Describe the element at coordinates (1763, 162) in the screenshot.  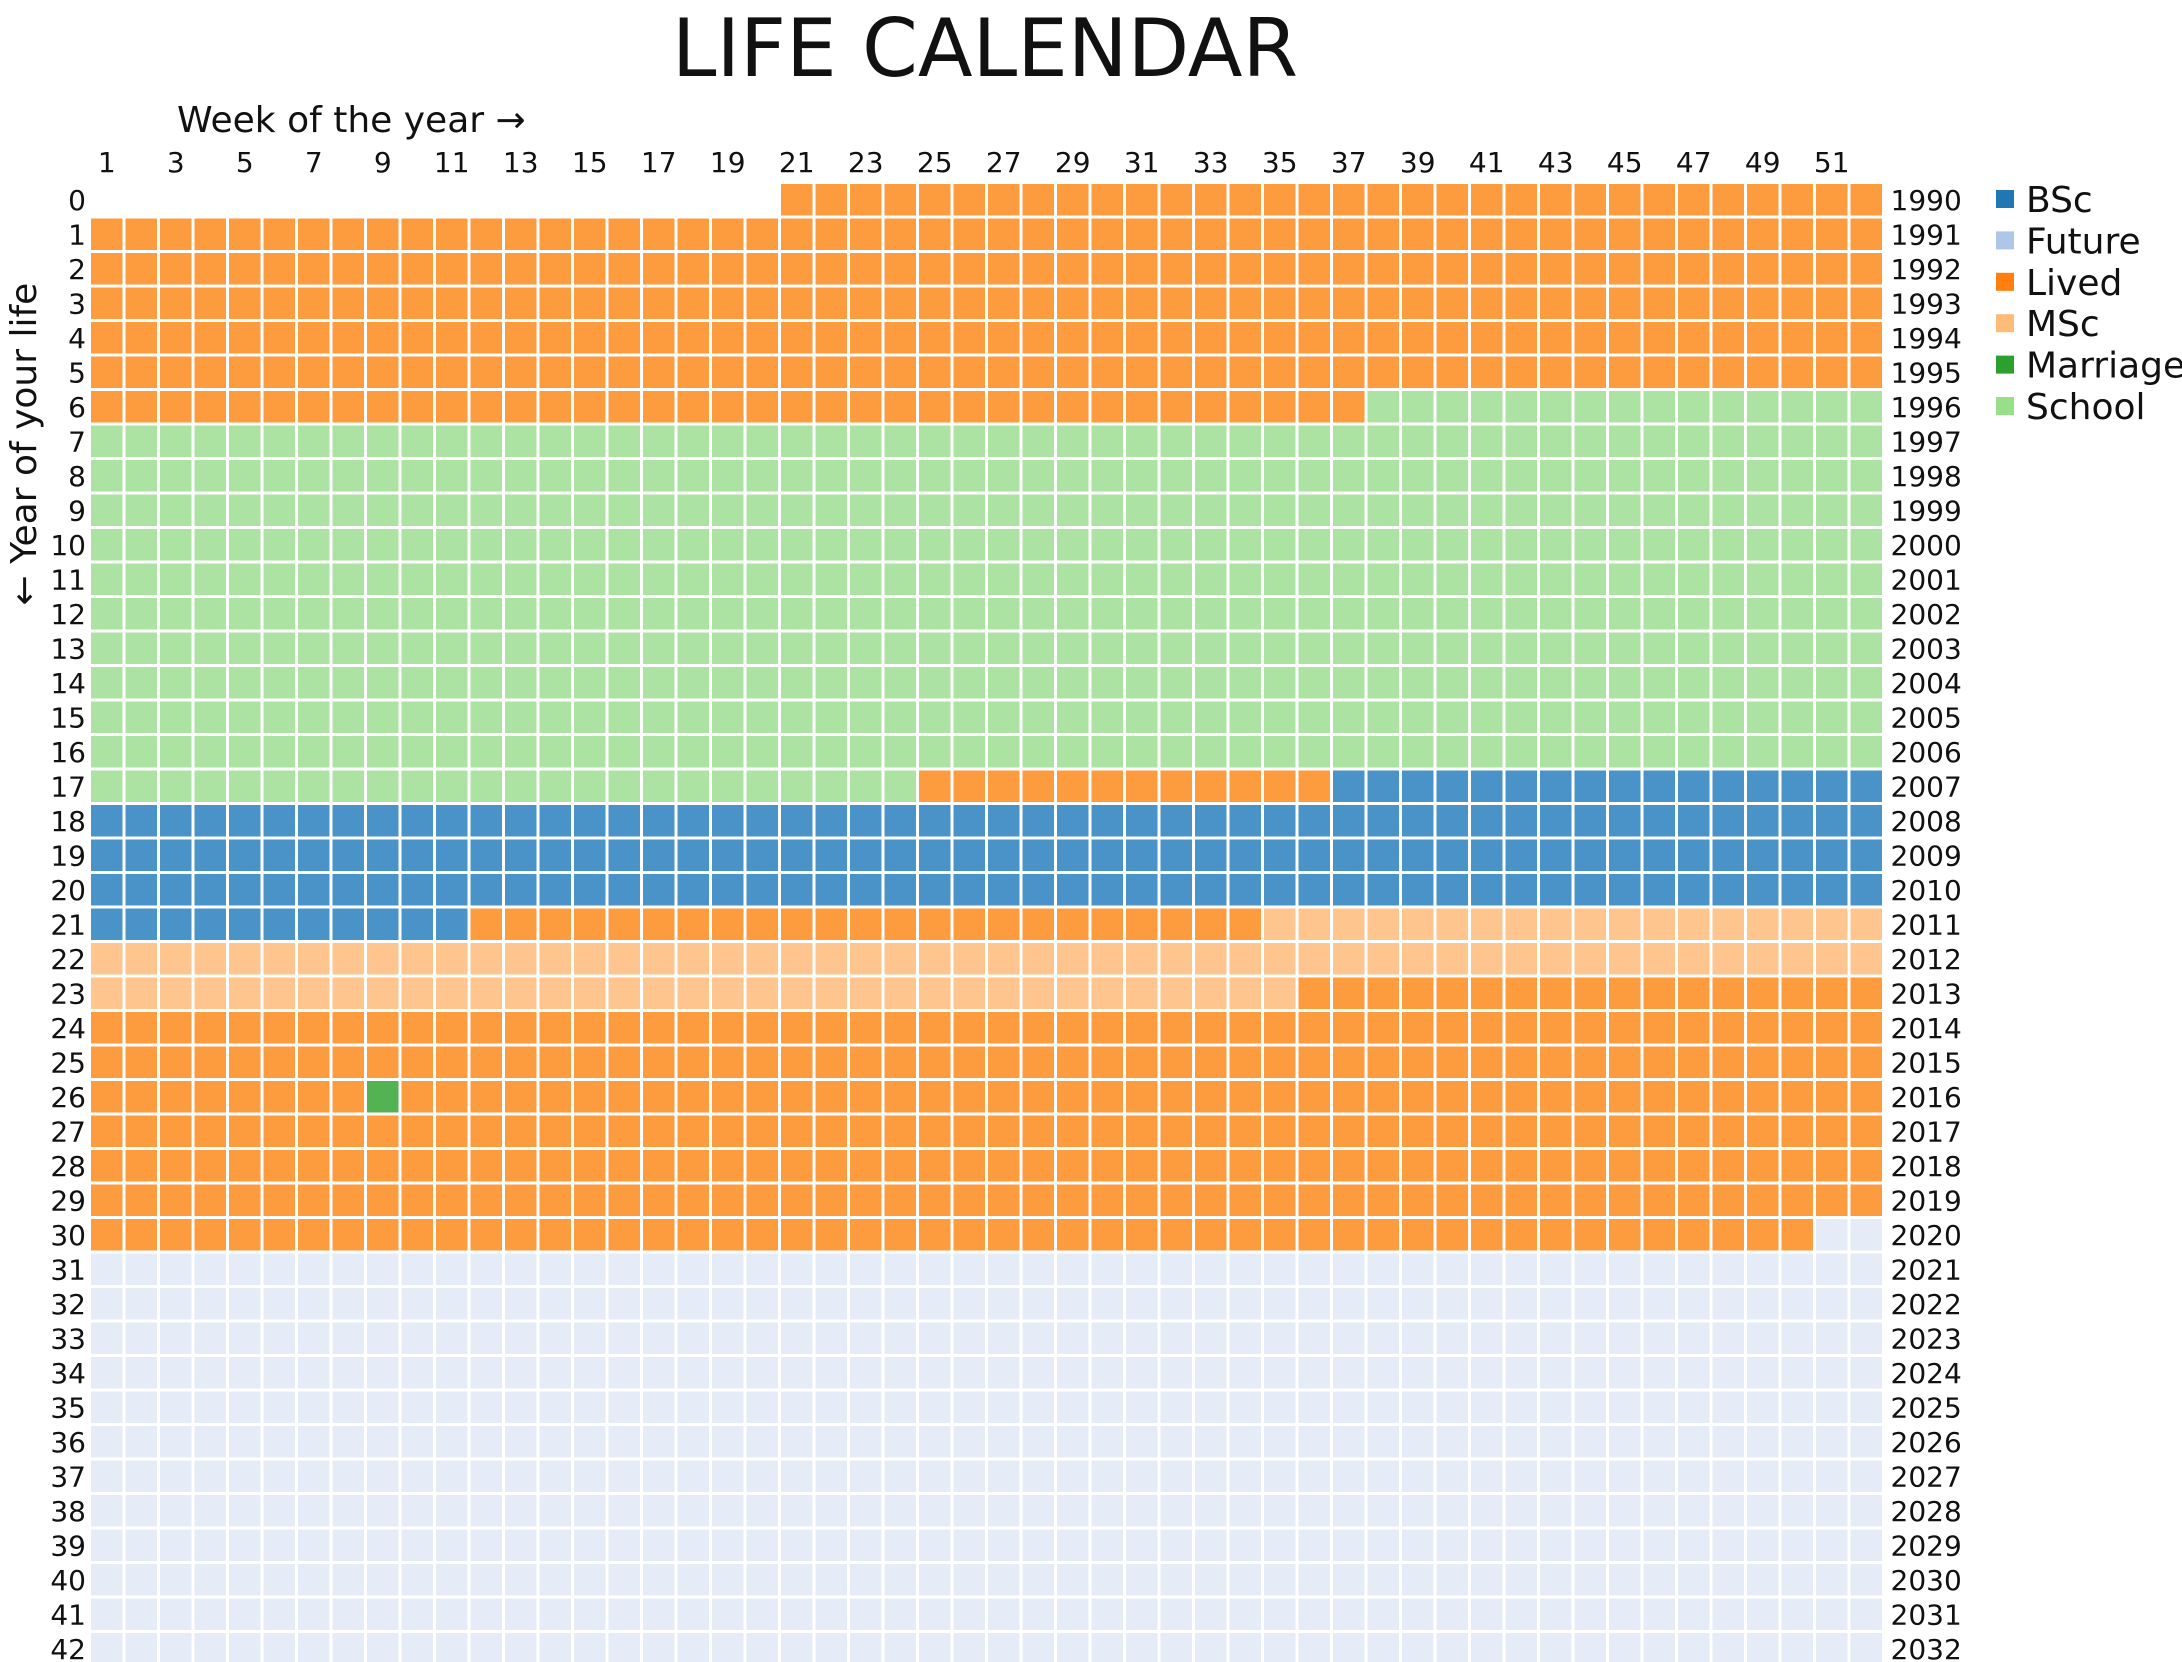
I see `x-tick-label: 49` at that location.